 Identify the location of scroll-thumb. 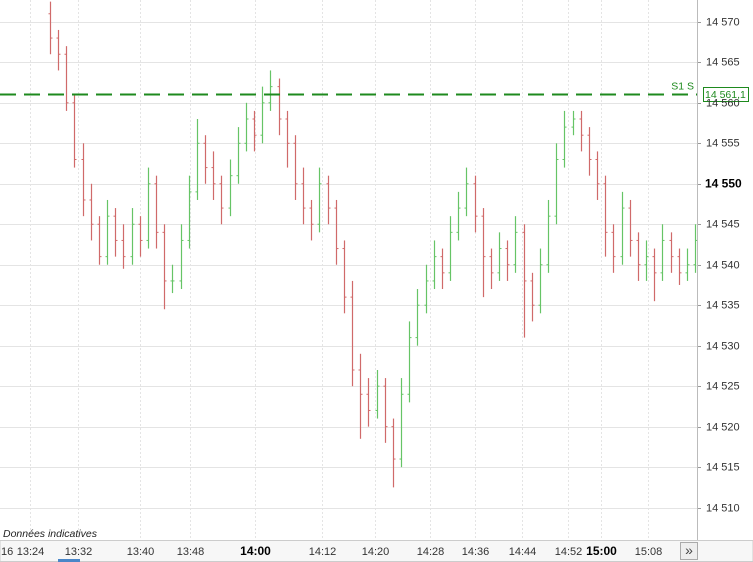
(69, 560).